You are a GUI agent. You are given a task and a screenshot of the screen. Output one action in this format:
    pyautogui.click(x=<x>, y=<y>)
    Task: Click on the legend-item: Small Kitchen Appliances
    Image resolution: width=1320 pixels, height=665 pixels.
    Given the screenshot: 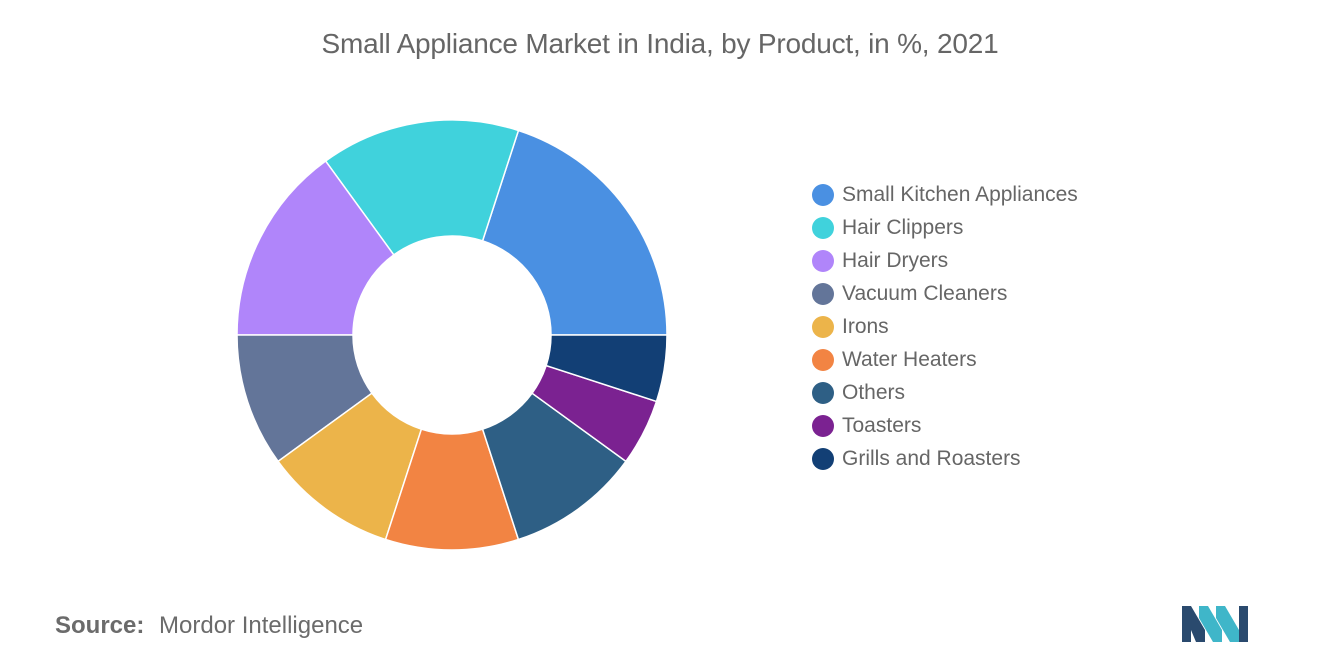 What is the action you would take?
    pyautogui.click(x=1022, y=194)
    